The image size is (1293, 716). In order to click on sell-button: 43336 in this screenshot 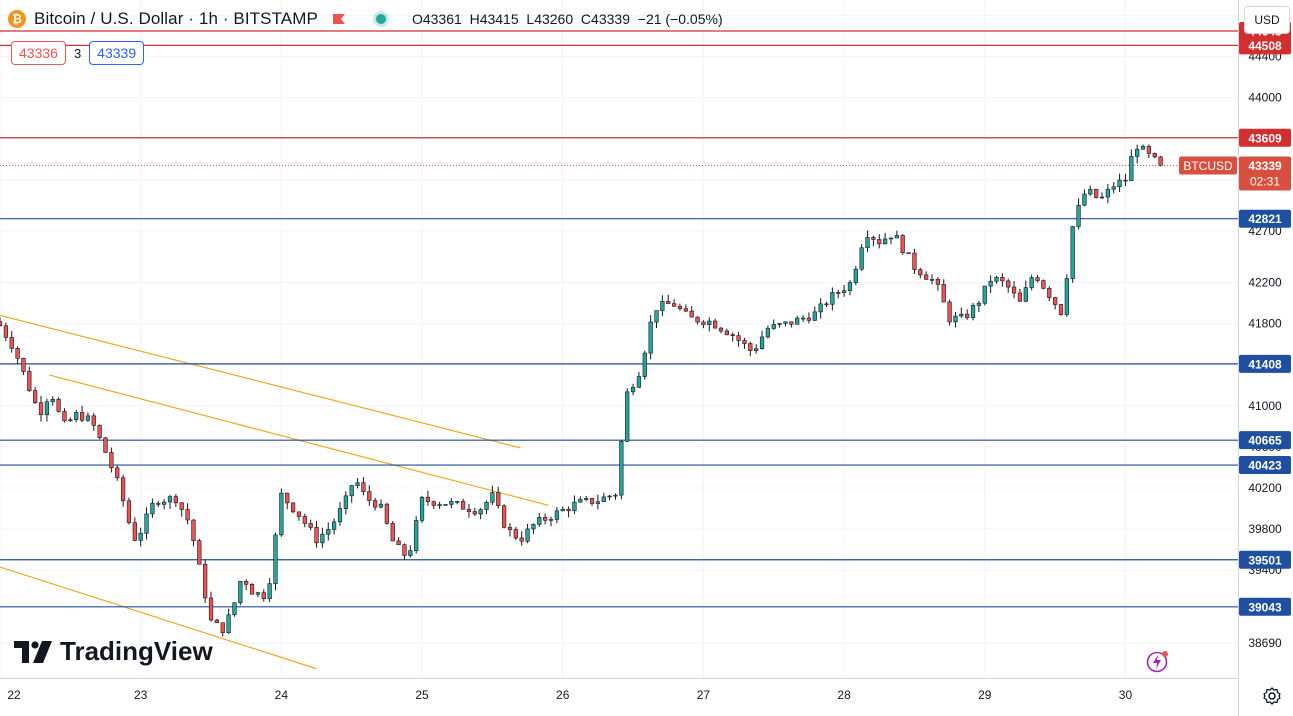, I will do `click(38, 53)`.